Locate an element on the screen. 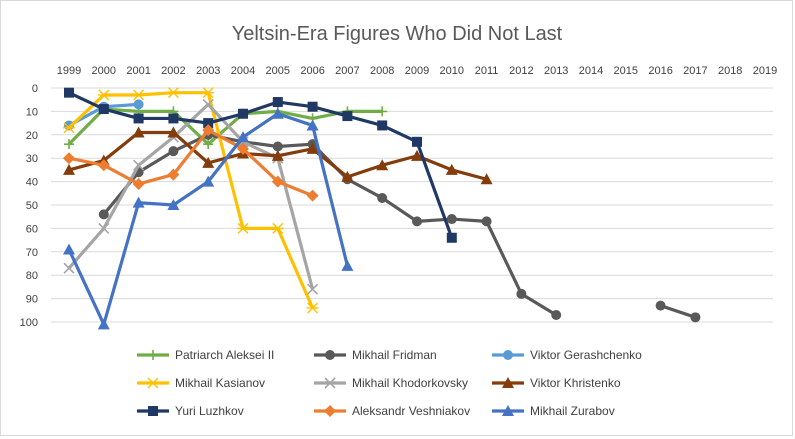 The image size is (795, 439). series-aleksandr-veshniakov is located at coordinates (191, 163).